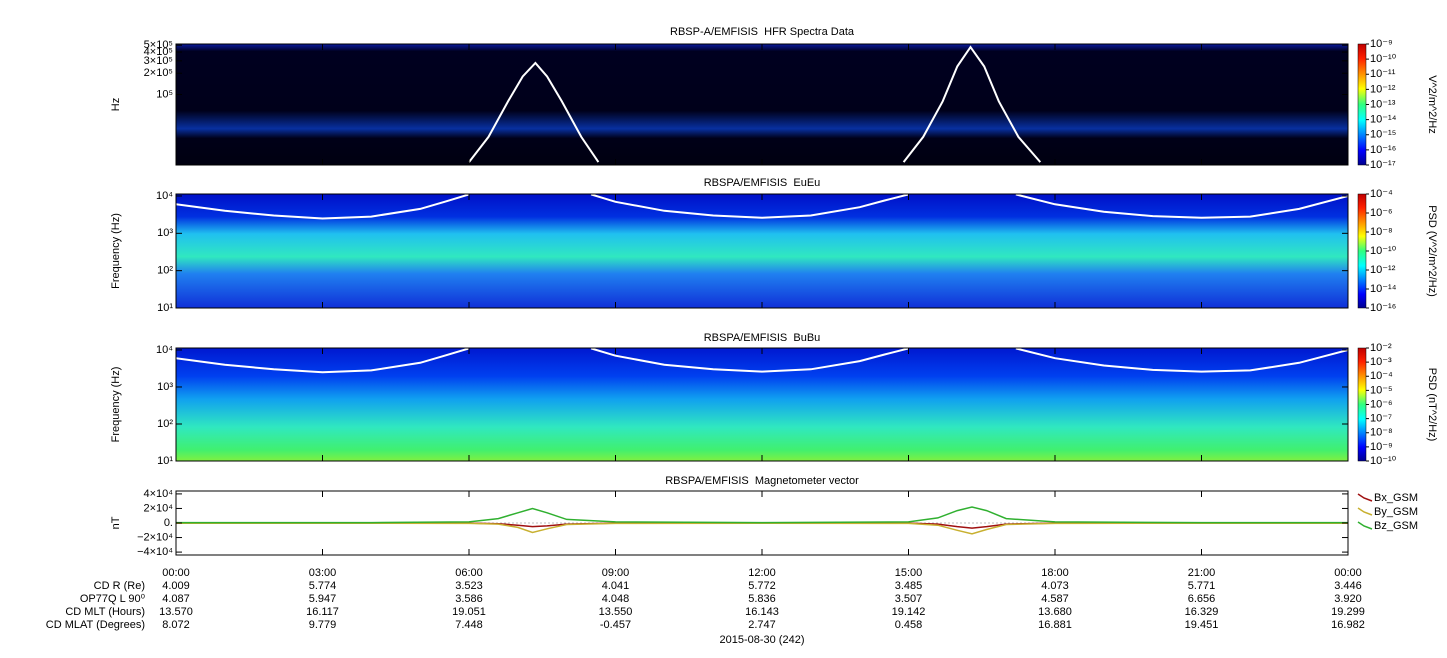  I want to click on x-tick-label: 18:00, so click(1055, 573).